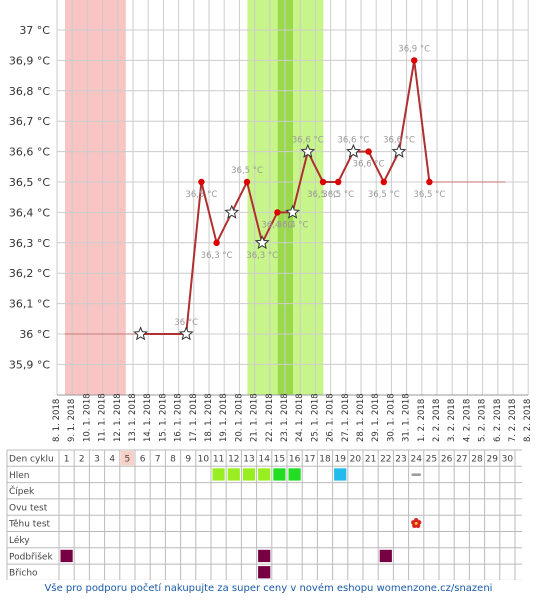  What do you see at coordinates (331, 417) in the screenshot?
I see `x-tick-label: 26. 1. 2018` at bounding box center [331, 417].